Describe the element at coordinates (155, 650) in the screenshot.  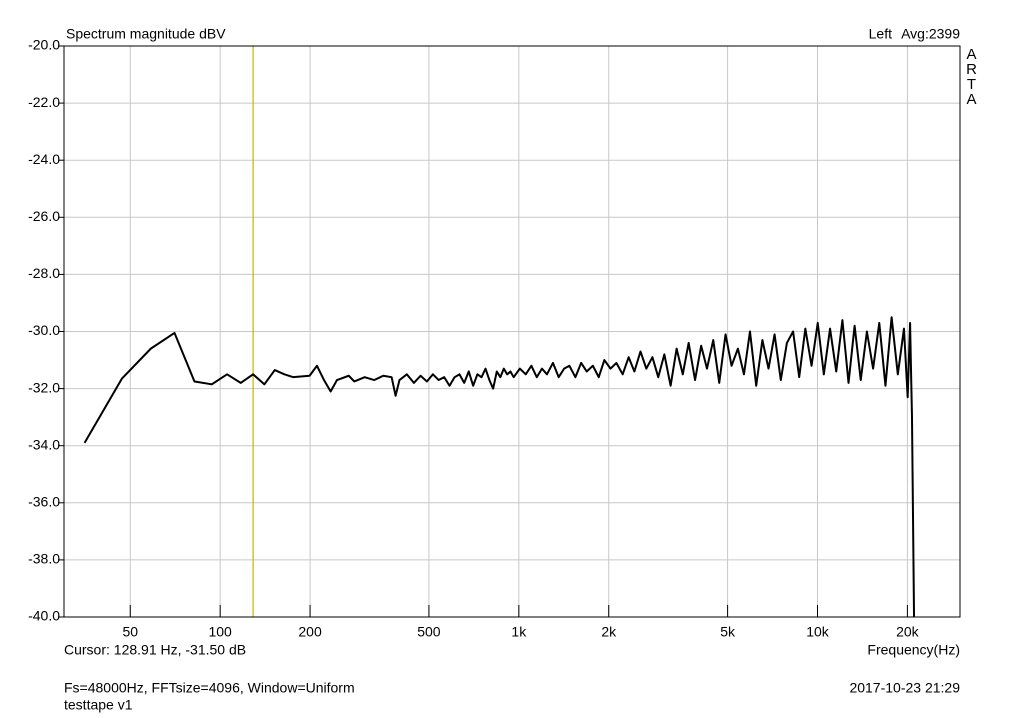
I see `cursor-readout: Cursor: 128.91 Hz, -31.50 dB` at that location.